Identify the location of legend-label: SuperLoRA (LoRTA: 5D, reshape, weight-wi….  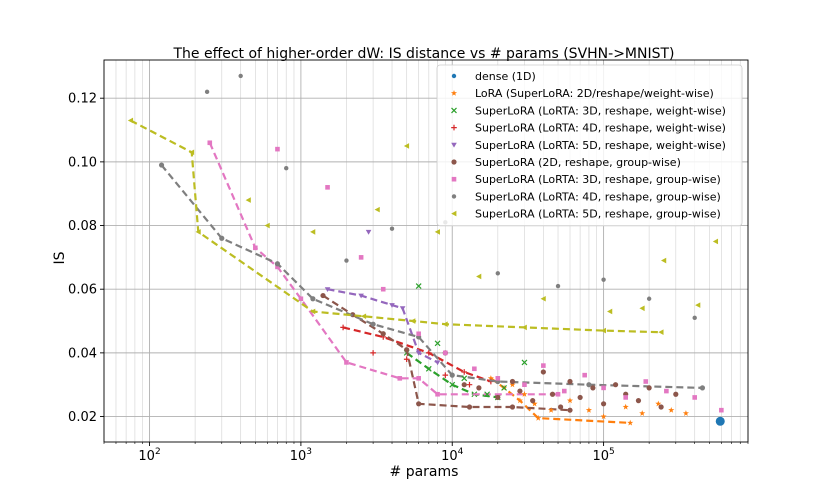
(600, 145).